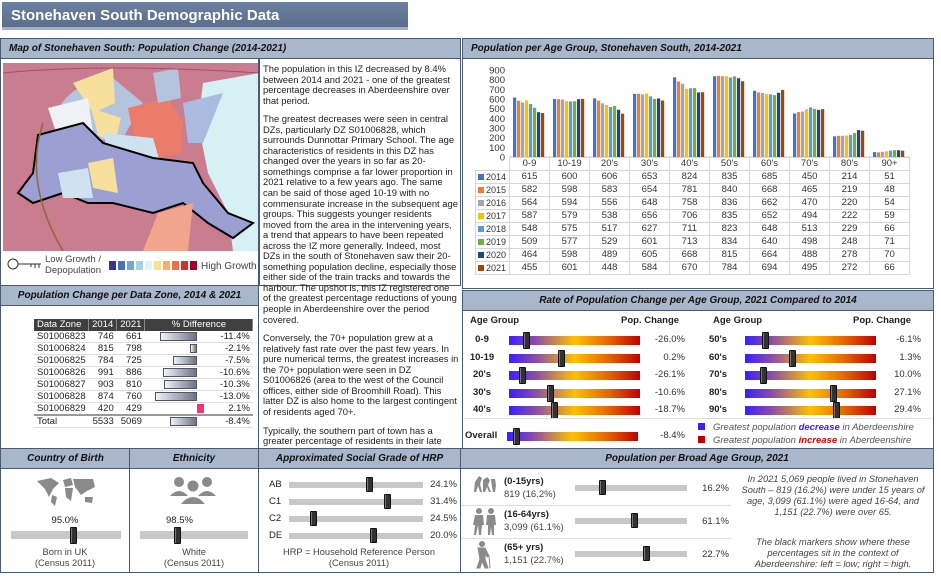  I want to click on y2014-cell: 420, so click(102, 409).